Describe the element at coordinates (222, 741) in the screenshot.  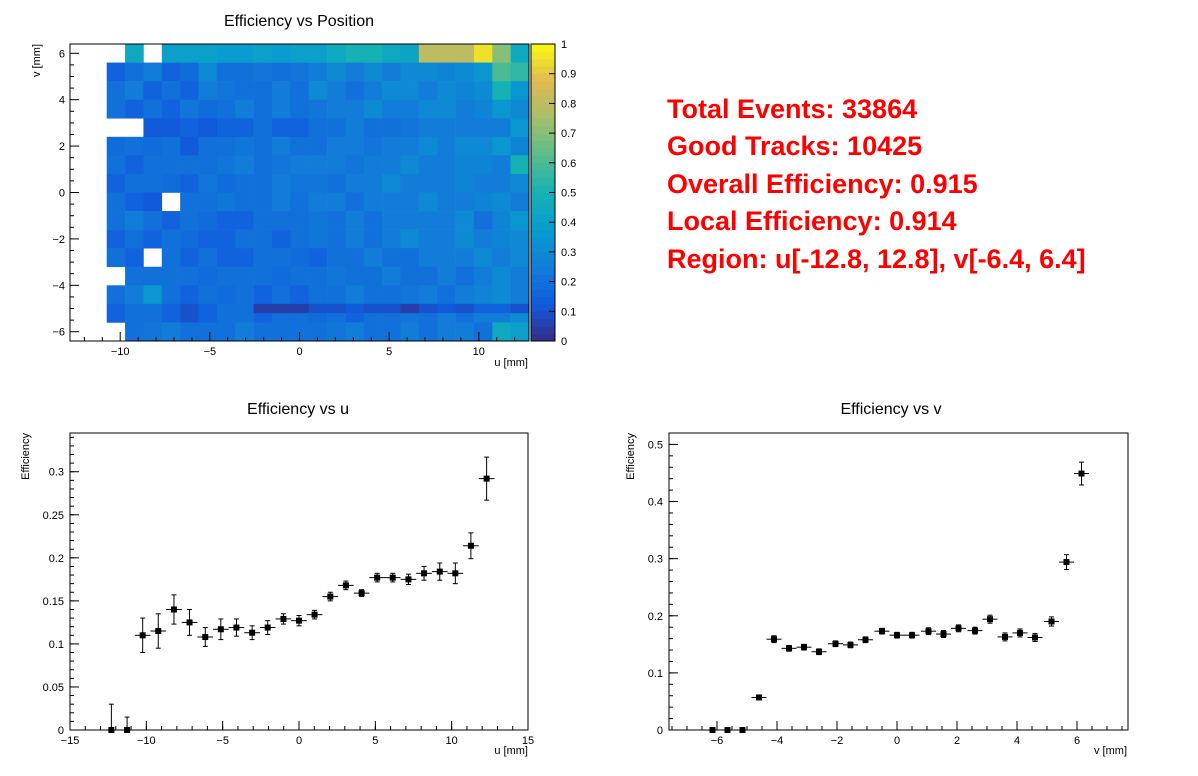
I see `eff-vs-u-x-tick-label: −5` at that location.